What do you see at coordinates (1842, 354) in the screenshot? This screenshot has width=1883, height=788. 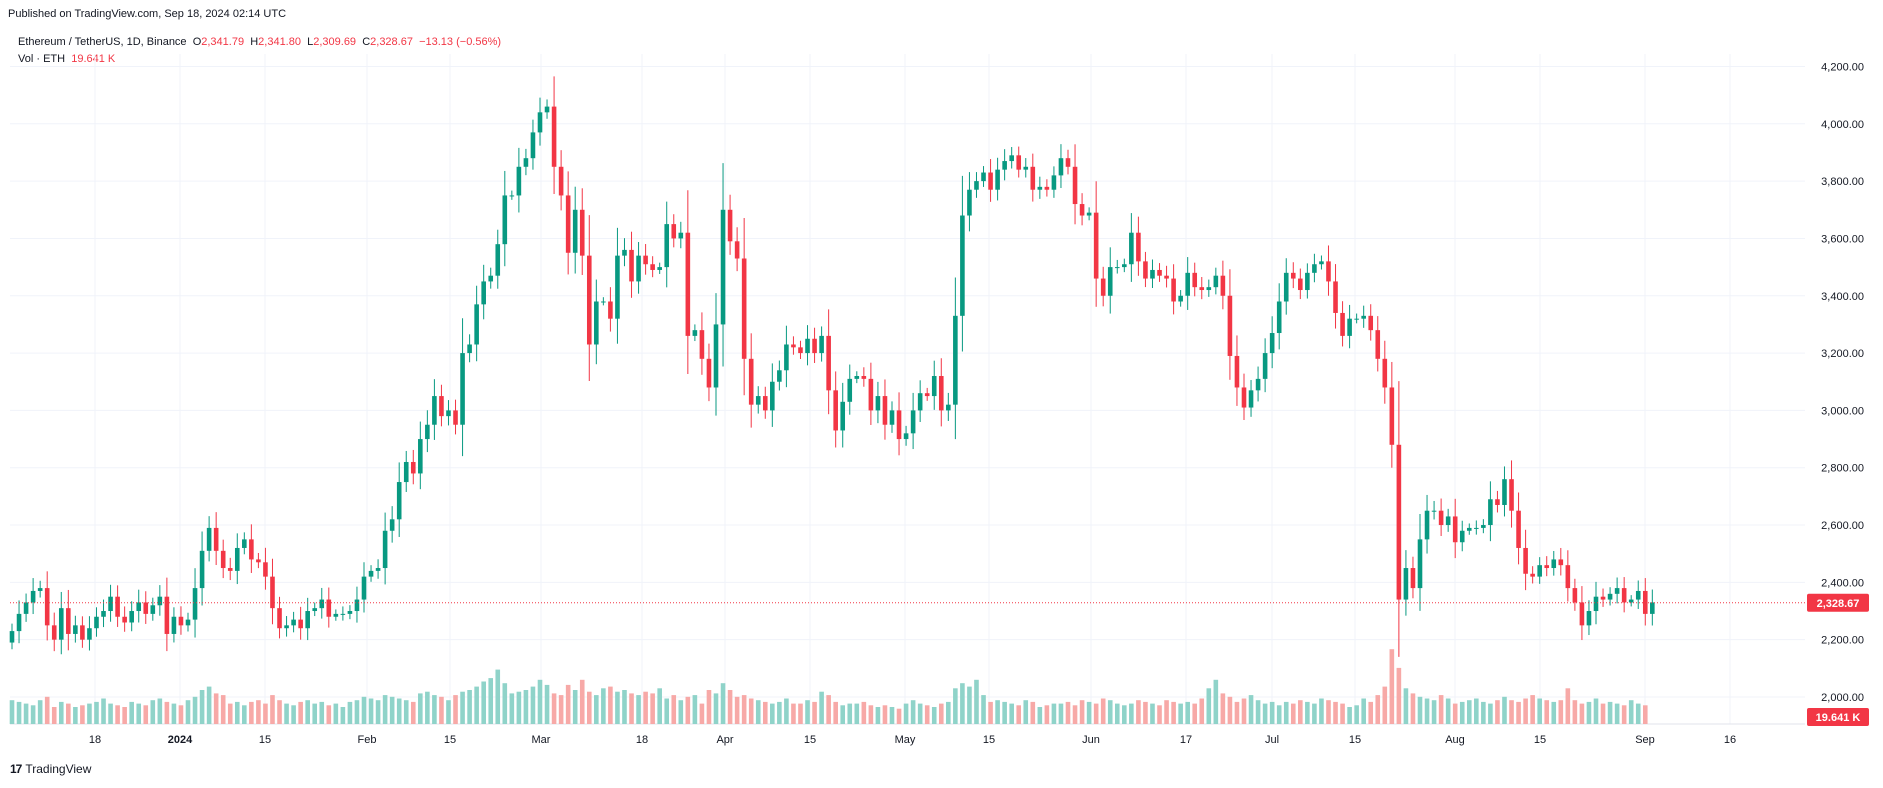 I see `y-tick-label: 3,200.00` at bounding box center [1842, 354].